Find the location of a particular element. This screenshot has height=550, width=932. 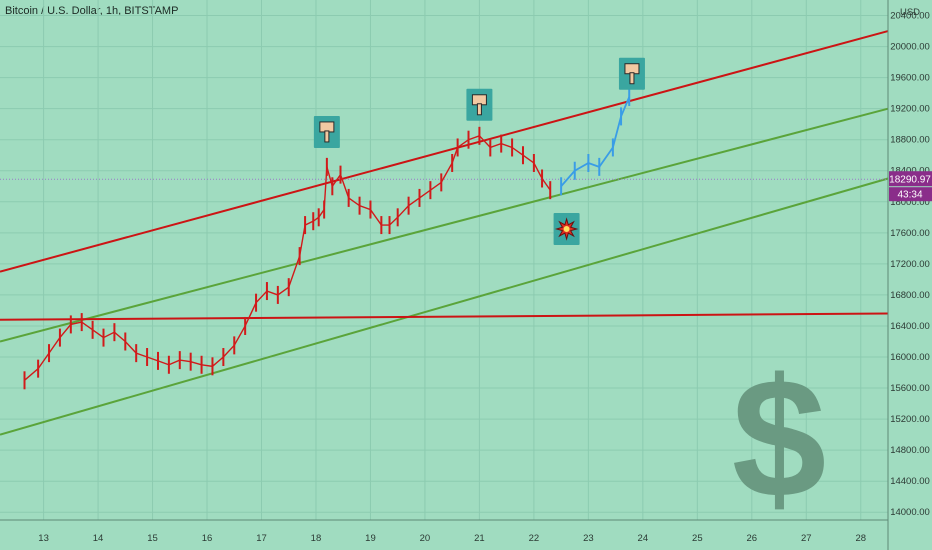

pointing-down-icon is located at coordinates (632, 69).